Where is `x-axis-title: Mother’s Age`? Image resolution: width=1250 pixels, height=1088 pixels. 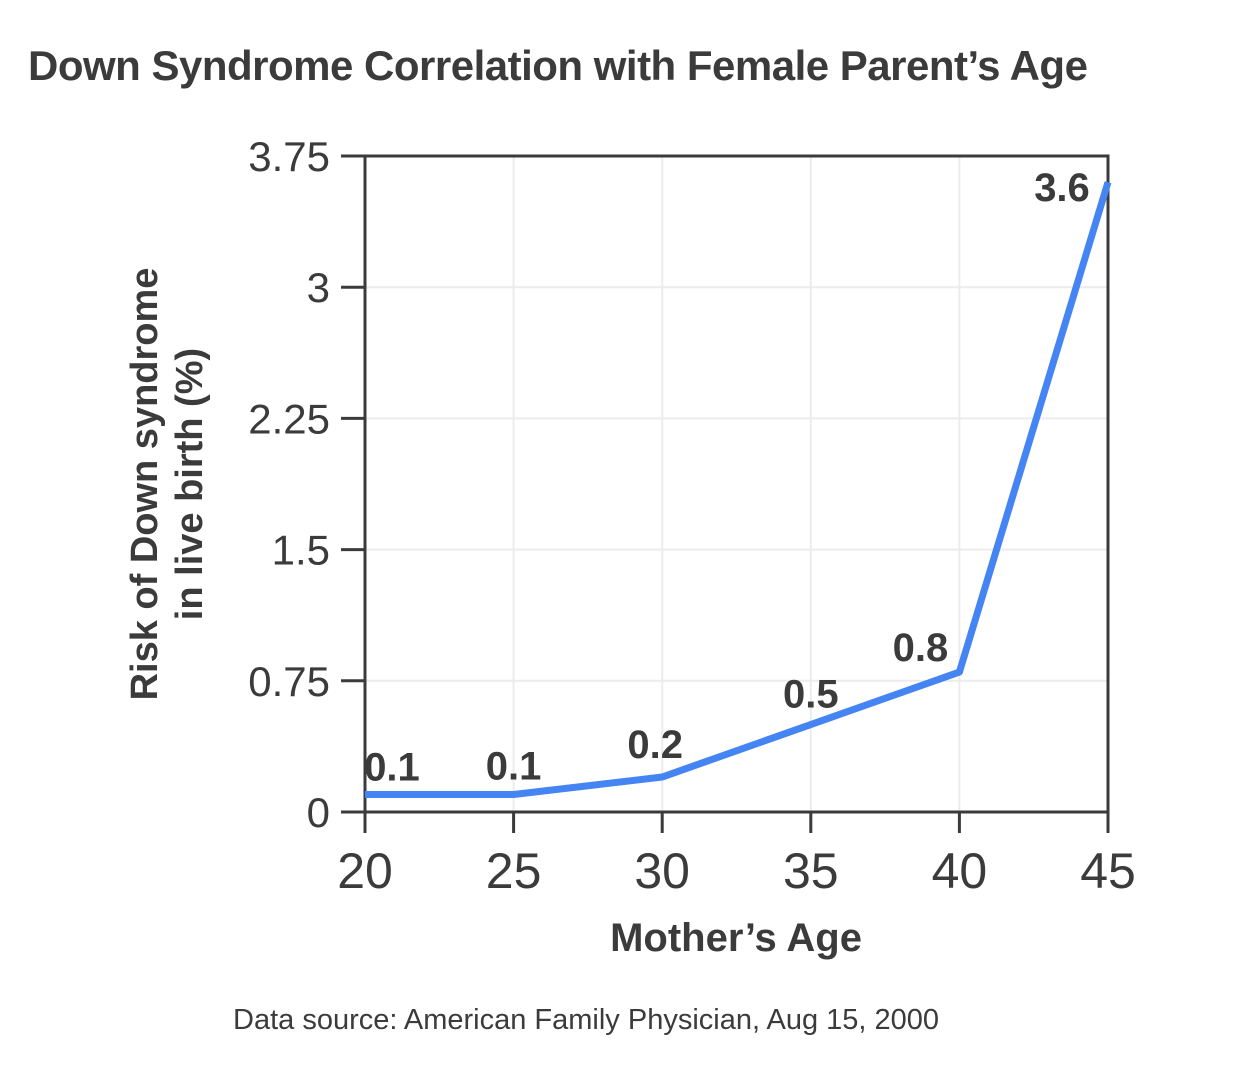 x-axis-title: Mother’s Age is located at coordinates (736, 938).